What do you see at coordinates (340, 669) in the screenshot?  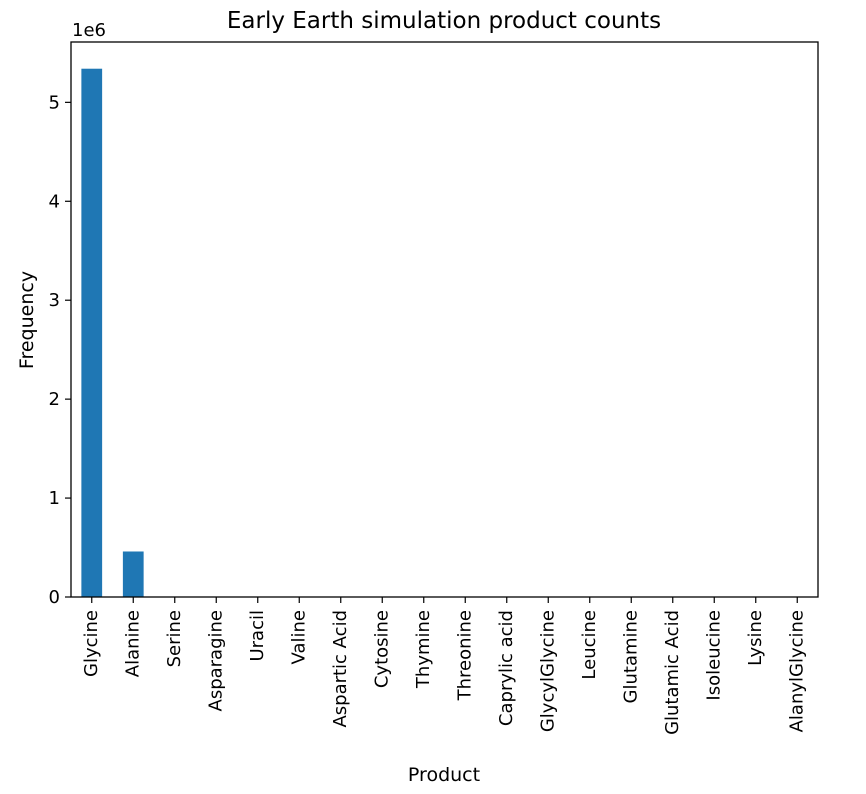 I see `x-tick-label: Aspartic Acid` at bounding box center [340, 669].